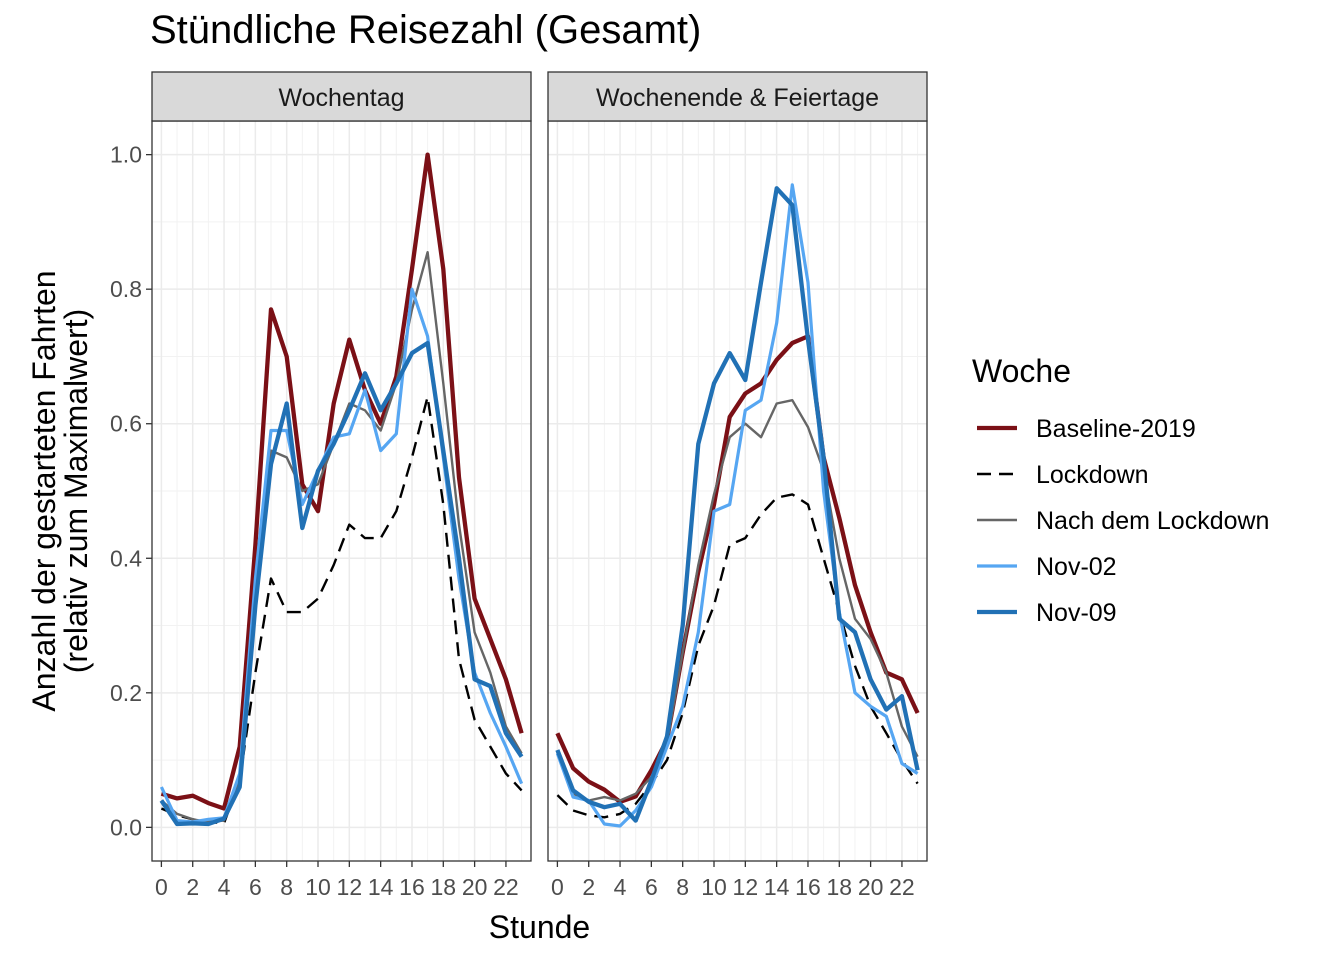  I want to click on panel-1-series-line-lockdown, so click(341, 610).